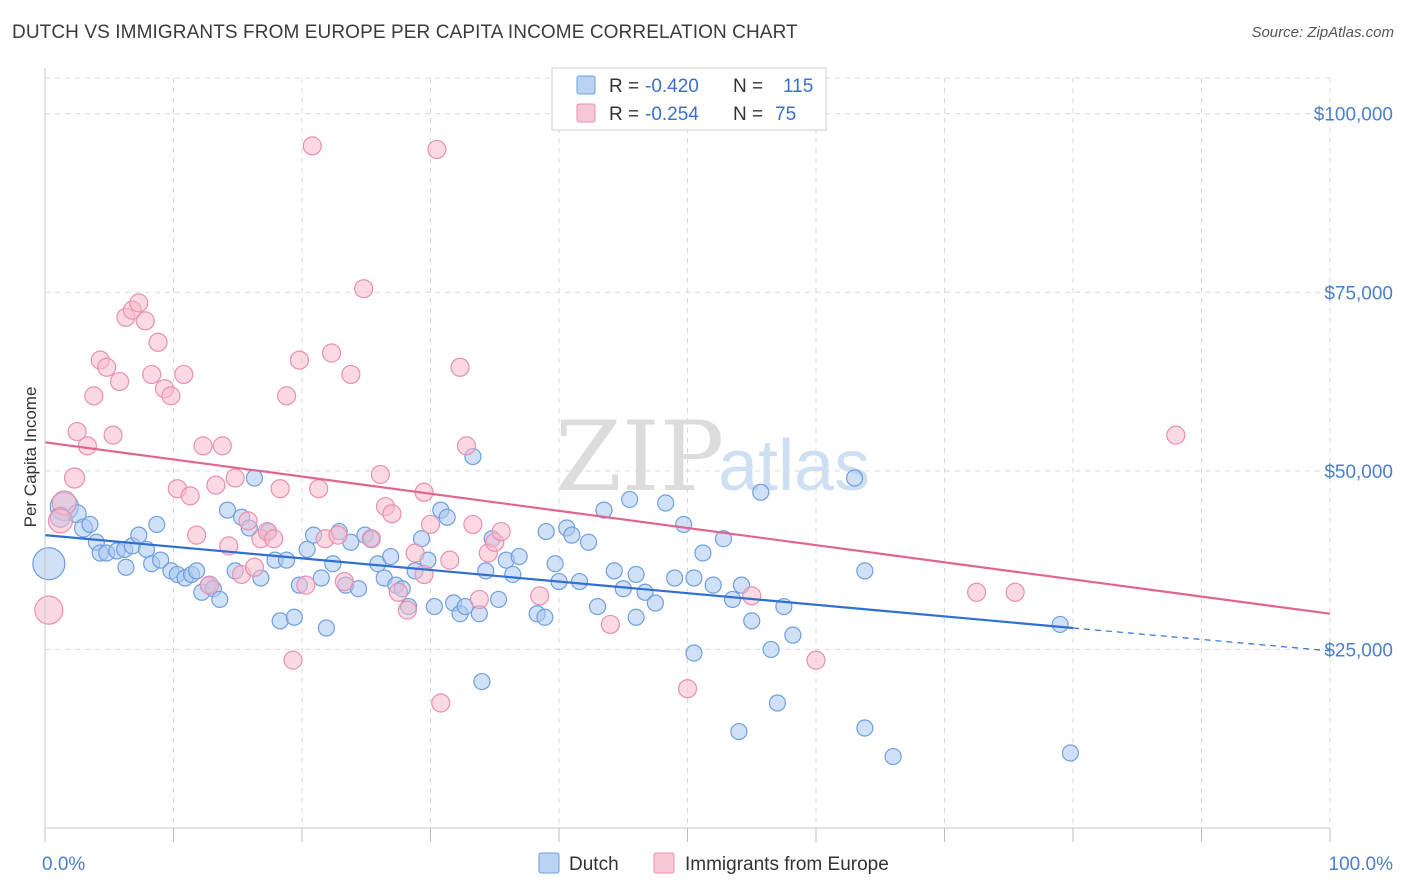 This screenshot has width=1406, height=892. I want to click on legend-n-label-dutch: N =, so click(748, 86).